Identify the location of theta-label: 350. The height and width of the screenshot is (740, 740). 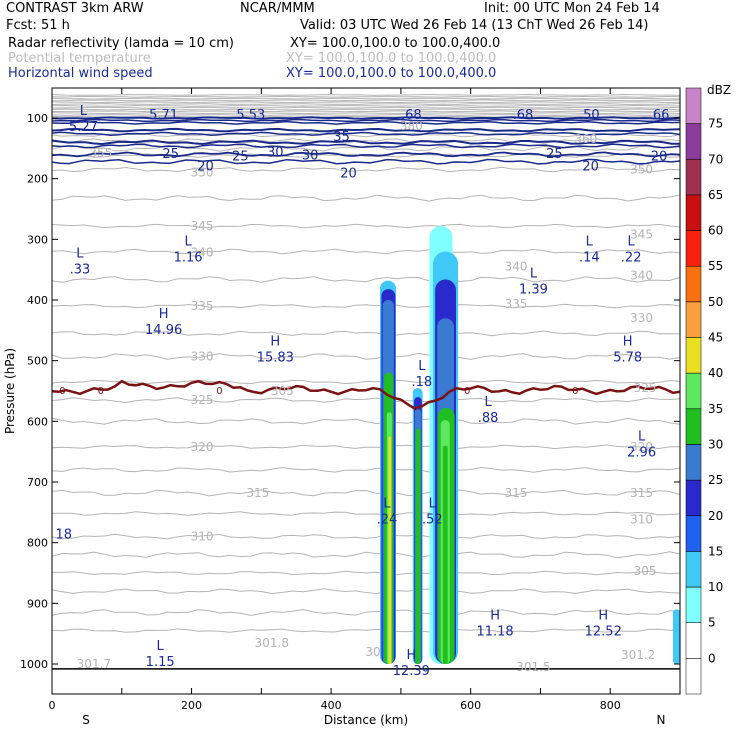
(202, 173).